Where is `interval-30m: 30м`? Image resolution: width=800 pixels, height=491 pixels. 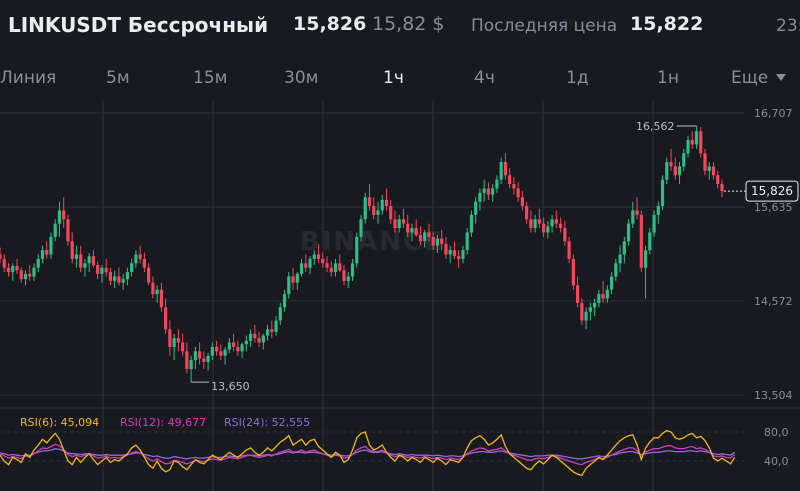
interval-30m: 30м is located at coordinates (301, 78).